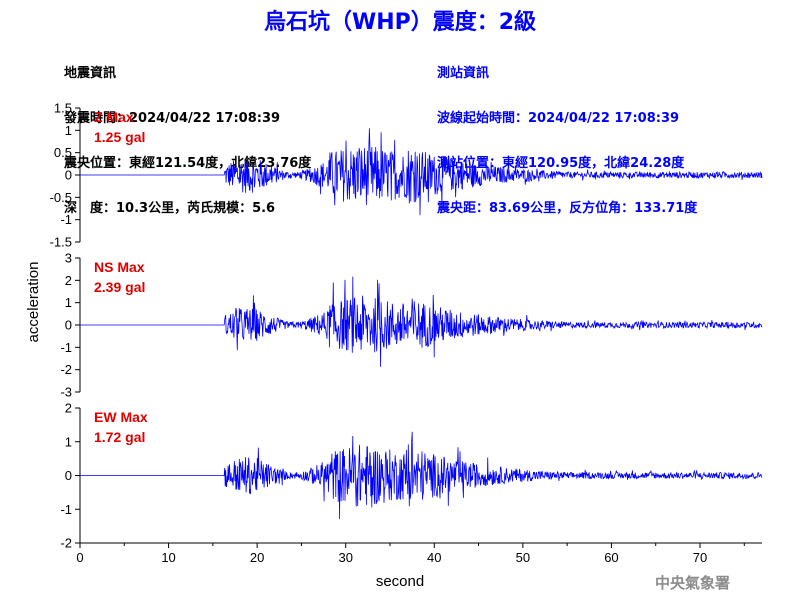 The height and width of the screenshot is (600, 800). What do you see at coordinates (463, 73) in the screenshot?
I see `station-info-heading: 測站資訊` at bounding box center [463, 73].